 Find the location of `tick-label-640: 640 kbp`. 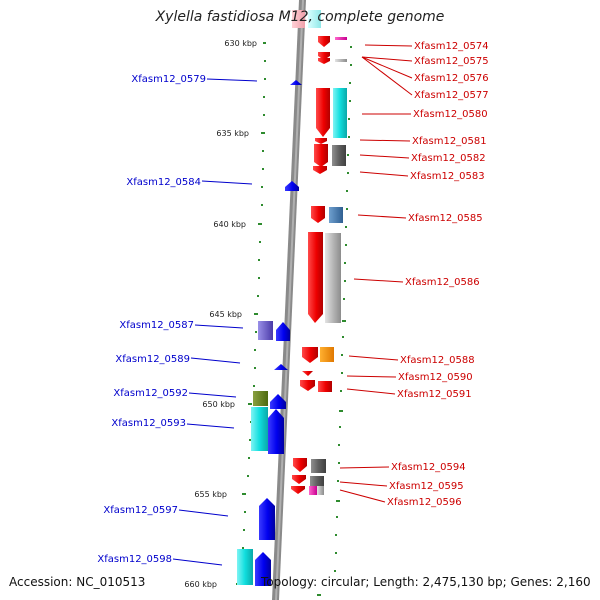

tick-label-640: 640 kbp is located at coordinates (229, 224).